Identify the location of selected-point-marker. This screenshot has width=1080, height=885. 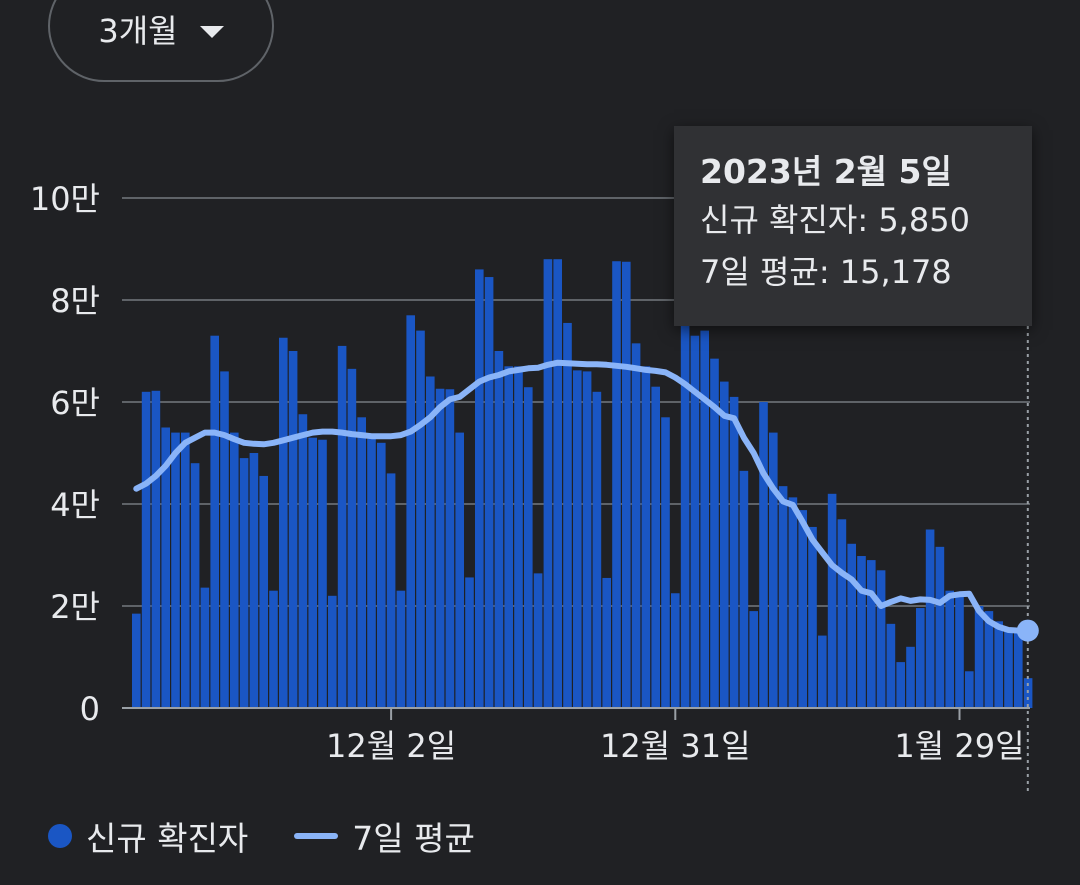
(1027, 630).